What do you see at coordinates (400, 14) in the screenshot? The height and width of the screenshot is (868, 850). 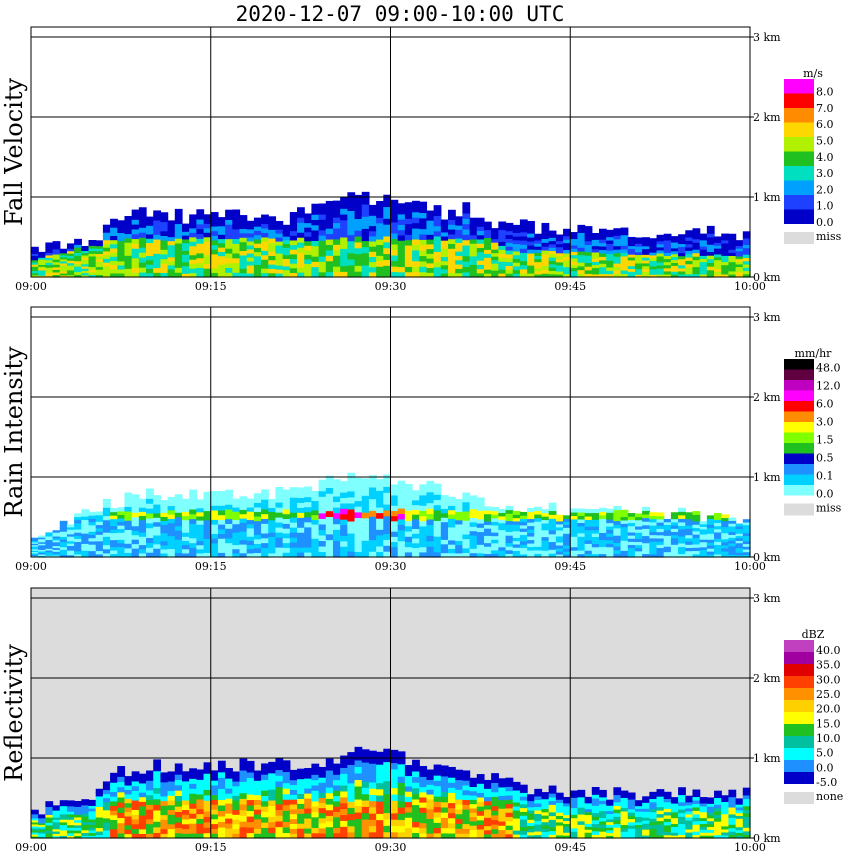 I see `chart-title: 2020-12-07 09:00-10:00 UTC` at bounding box center [400, 14].